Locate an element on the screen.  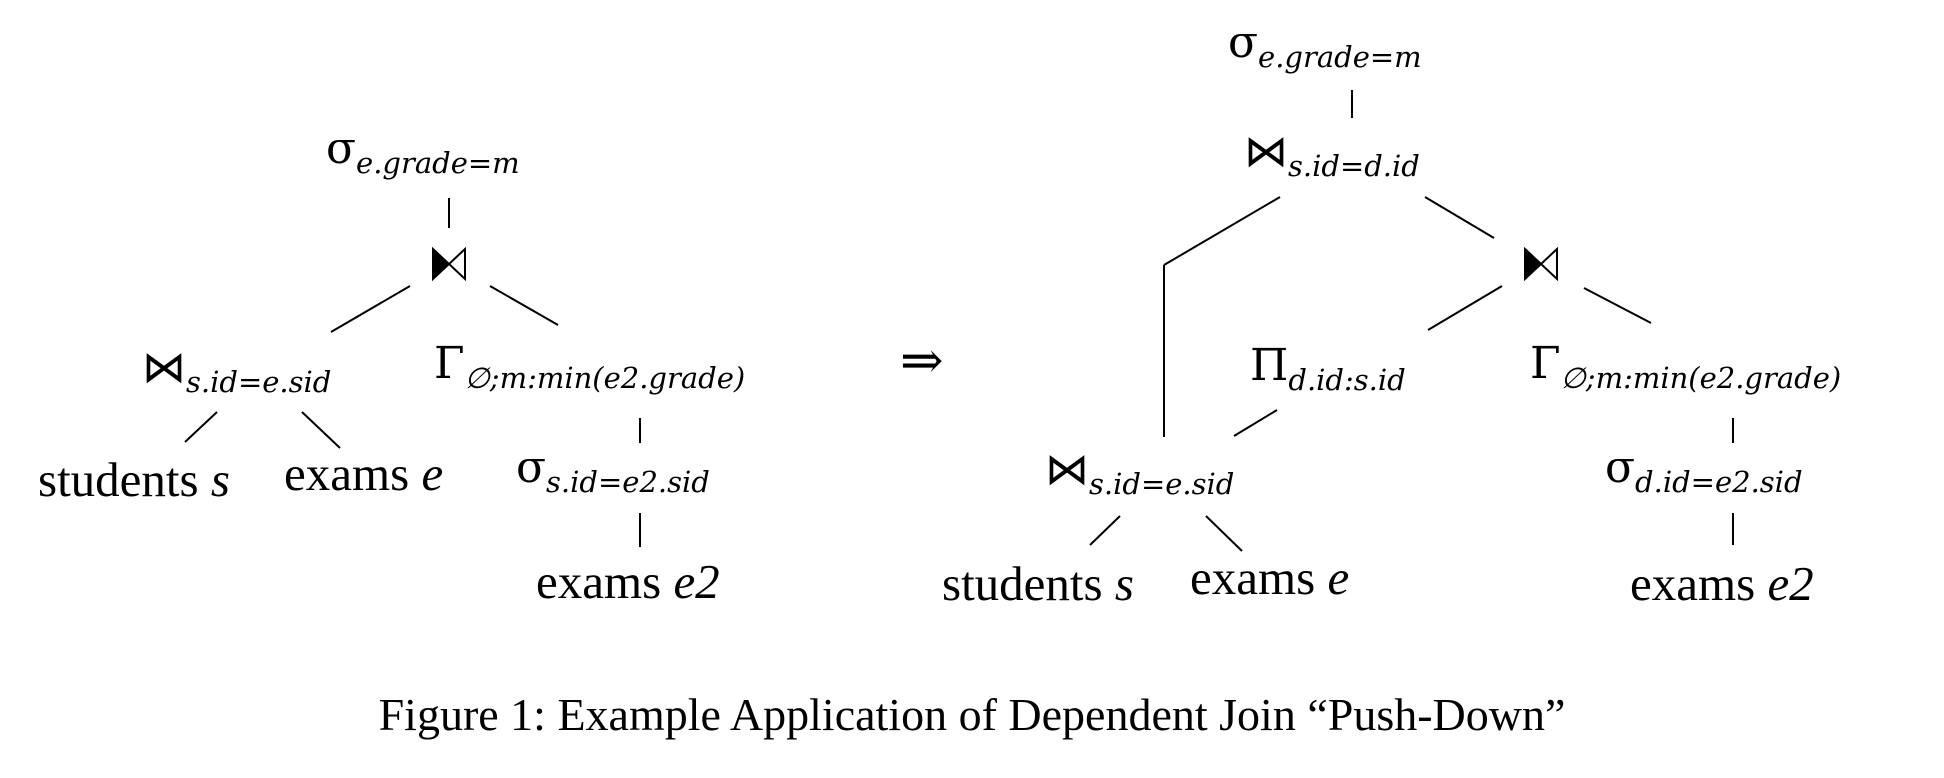
selection-node: σd.id=e2.sid is located at coordinates (1704, 470).